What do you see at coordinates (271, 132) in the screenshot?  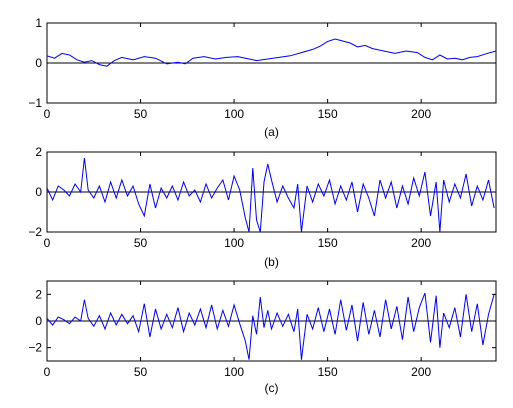 I see `panel-caption: (a)` at bounding box center [271, 132].